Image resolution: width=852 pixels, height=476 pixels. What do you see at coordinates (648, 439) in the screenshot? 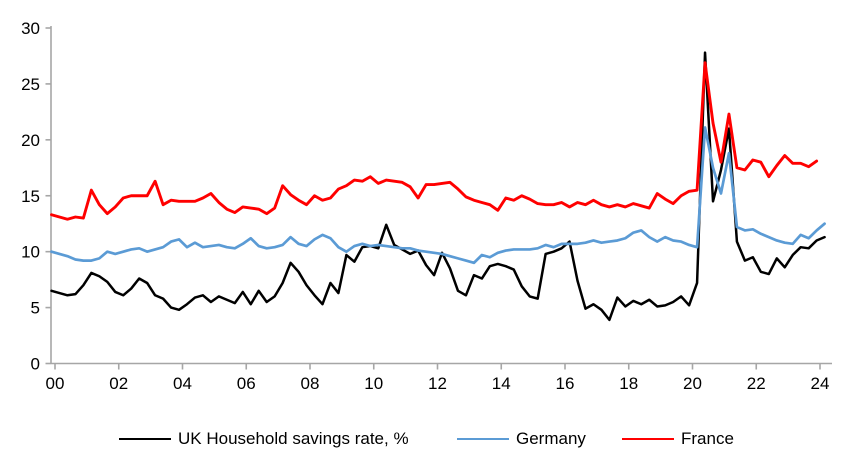
I see `france-line-swatch` at bounding box center [648, 439].